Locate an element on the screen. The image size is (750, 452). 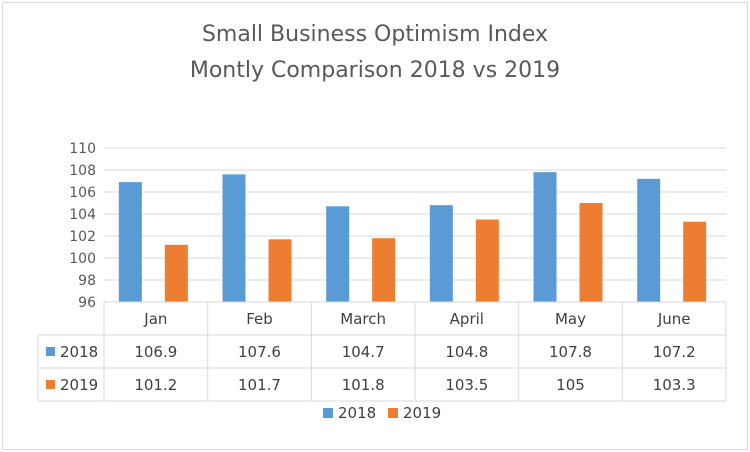
chart-title: Small Business Optimism Index is located at coordinates (375, 34).